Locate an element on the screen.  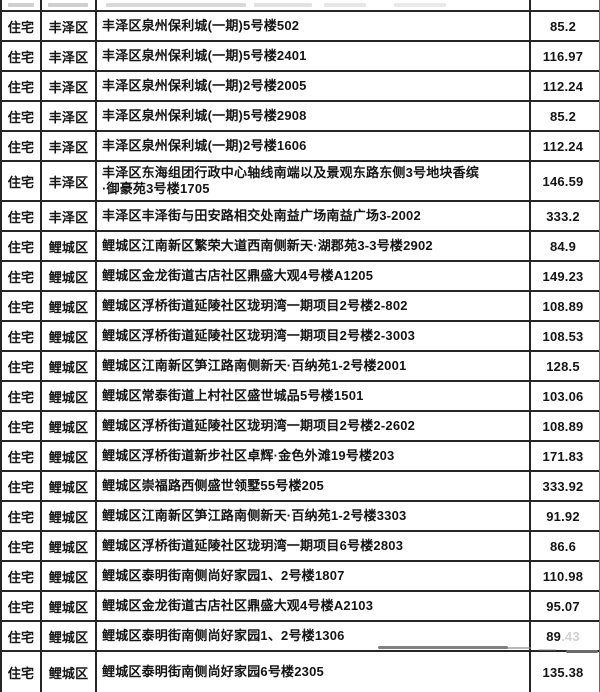
table-row: 住宅 鲤城区 鲤城区浮桥街道新步社区卓辉·金色外滩19号楼203 171.83 is located at coordinates (300, 457).